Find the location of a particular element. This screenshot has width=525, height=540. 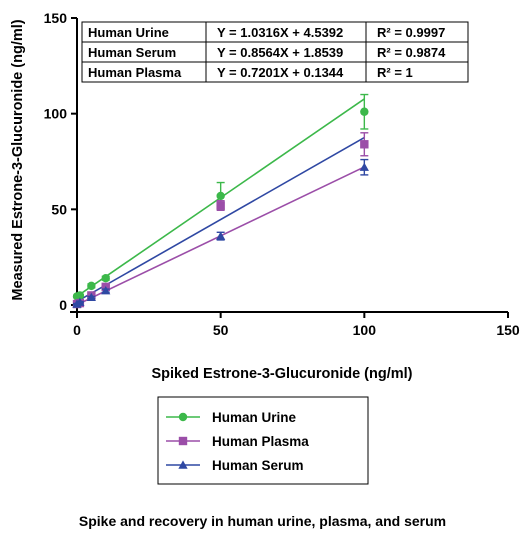

equation-table-frame is located at coordinates (275, 52).